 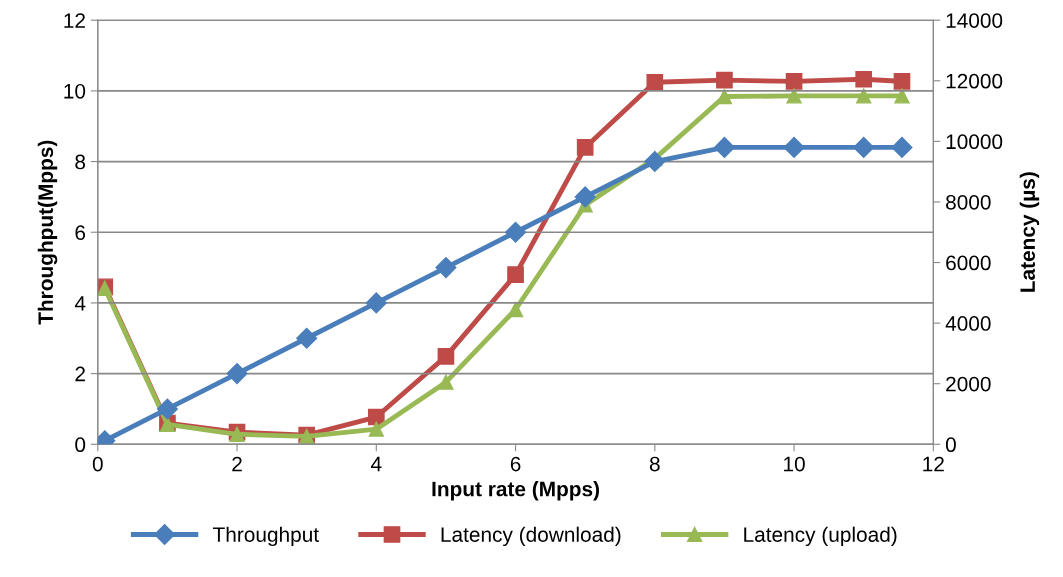 What do you see at coordinates (974, 20) in the screenshot?
I see `y2-tick-label: 14000` at bounding box center [974, 20].